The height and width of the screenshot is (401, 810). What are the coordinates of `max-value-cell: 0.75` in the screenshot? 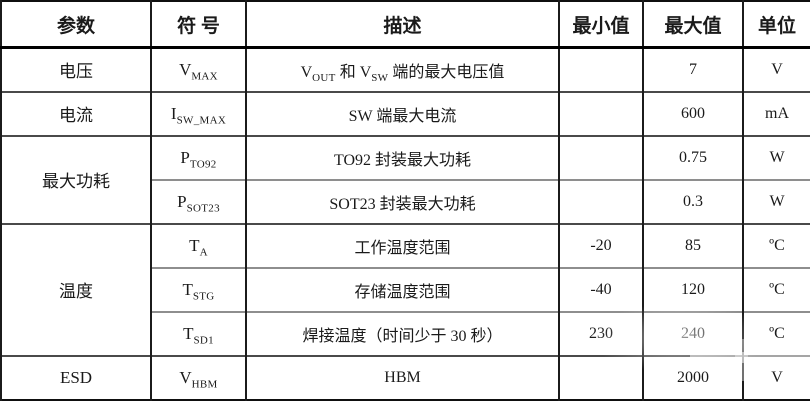 It's located at (692, 157).